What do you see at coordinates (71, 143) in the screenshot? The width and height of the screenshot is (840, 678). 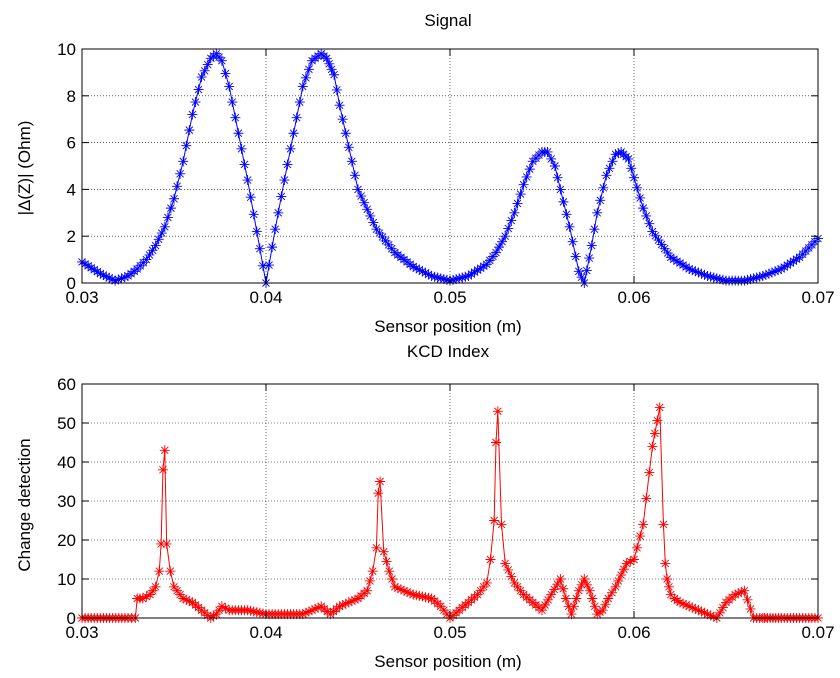 I see `signal-y-tick-label: 6` at bounding box center [71, 143].